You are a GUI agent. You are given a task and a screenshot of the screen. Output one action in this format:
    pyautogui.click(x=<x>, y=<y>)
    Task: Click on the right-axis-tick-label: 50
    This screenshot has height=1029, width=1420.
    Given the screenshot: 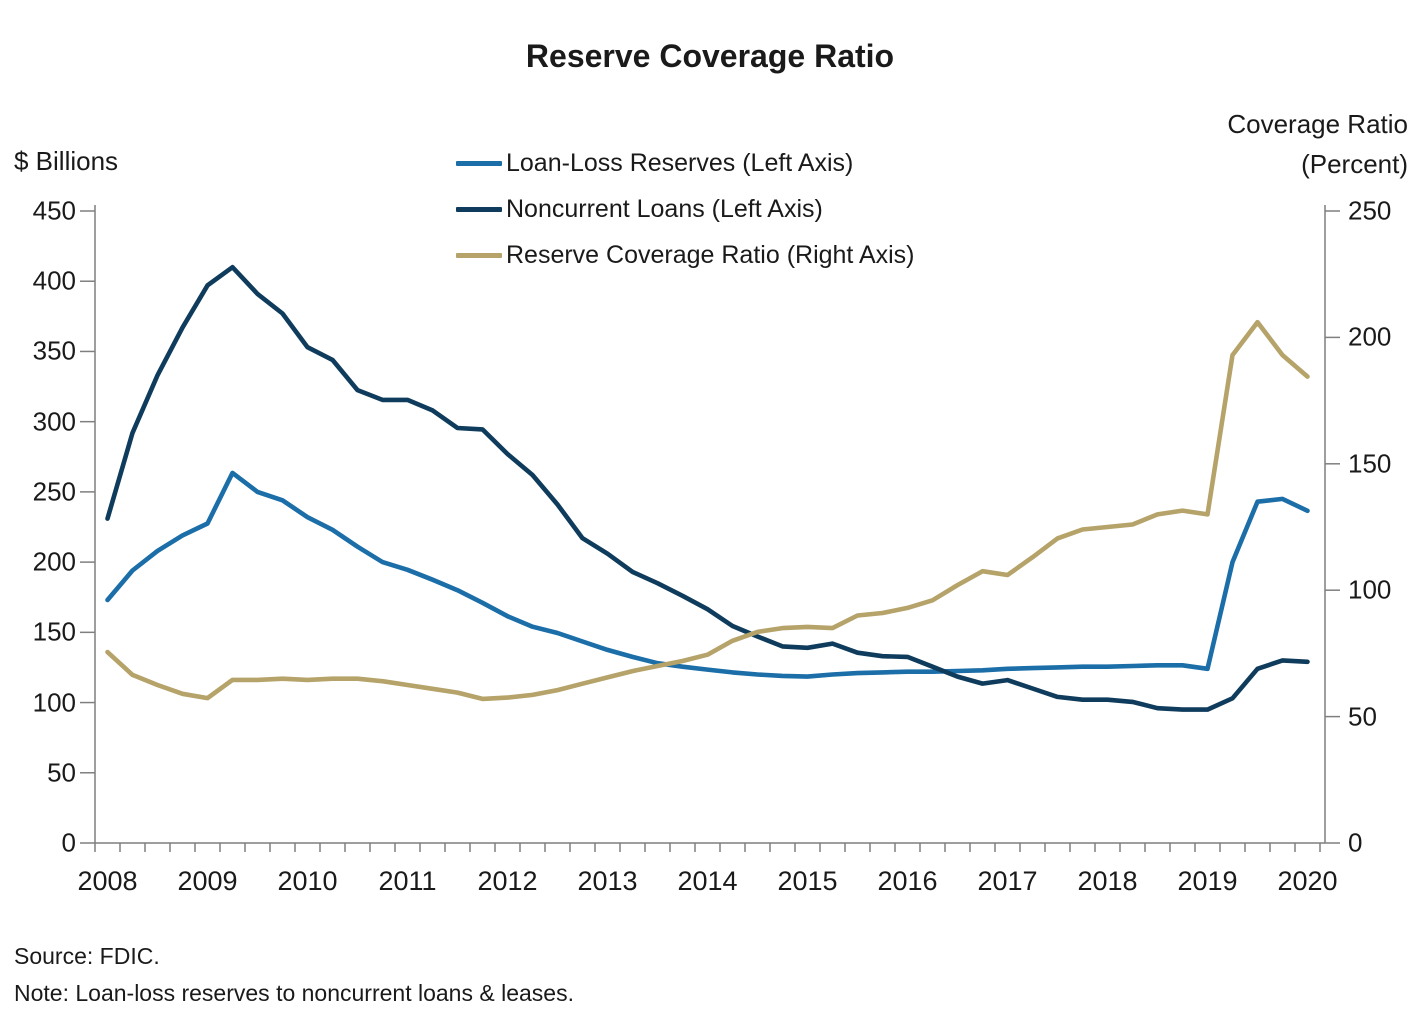 What is the action you would take?
    pyautogui.click(x=1362, y=716)
    